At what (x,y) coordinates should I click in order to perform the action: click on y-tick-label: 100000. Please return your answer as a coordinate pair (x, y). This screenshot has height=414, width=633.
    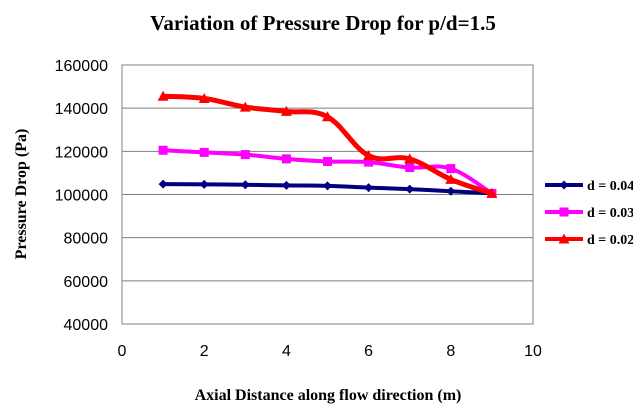
    Looking at the image, I should click on (81, 196).